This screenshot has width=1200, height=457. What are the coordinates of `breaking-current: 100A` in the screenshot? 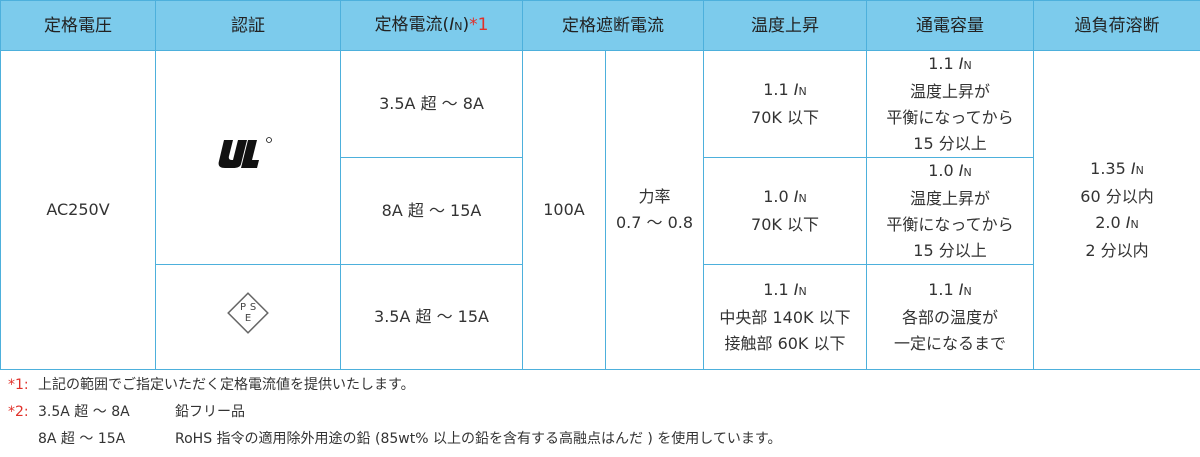 It's located at (564, 210).